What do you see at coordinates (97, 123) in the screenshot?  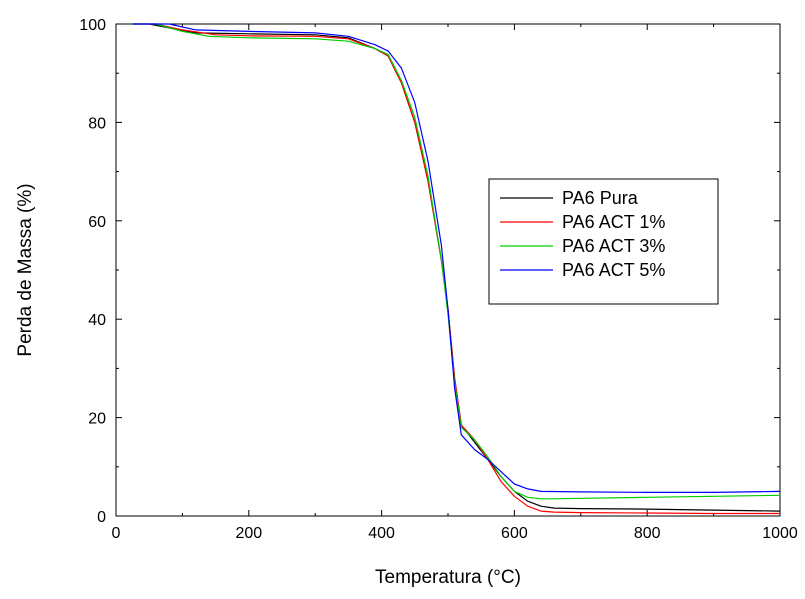 I see `y-tick-label: 80` at bounding box center [97, 123].